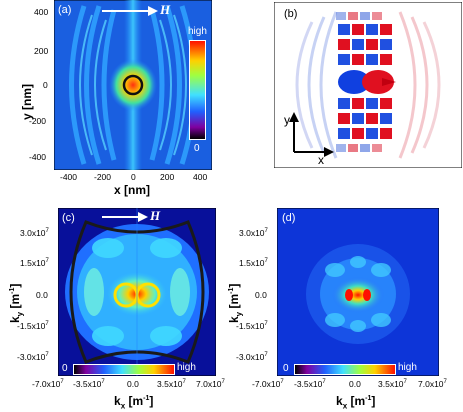 The image size is (463, 412). I want to click on colorbar-a-low: 0, so click(197, 148).